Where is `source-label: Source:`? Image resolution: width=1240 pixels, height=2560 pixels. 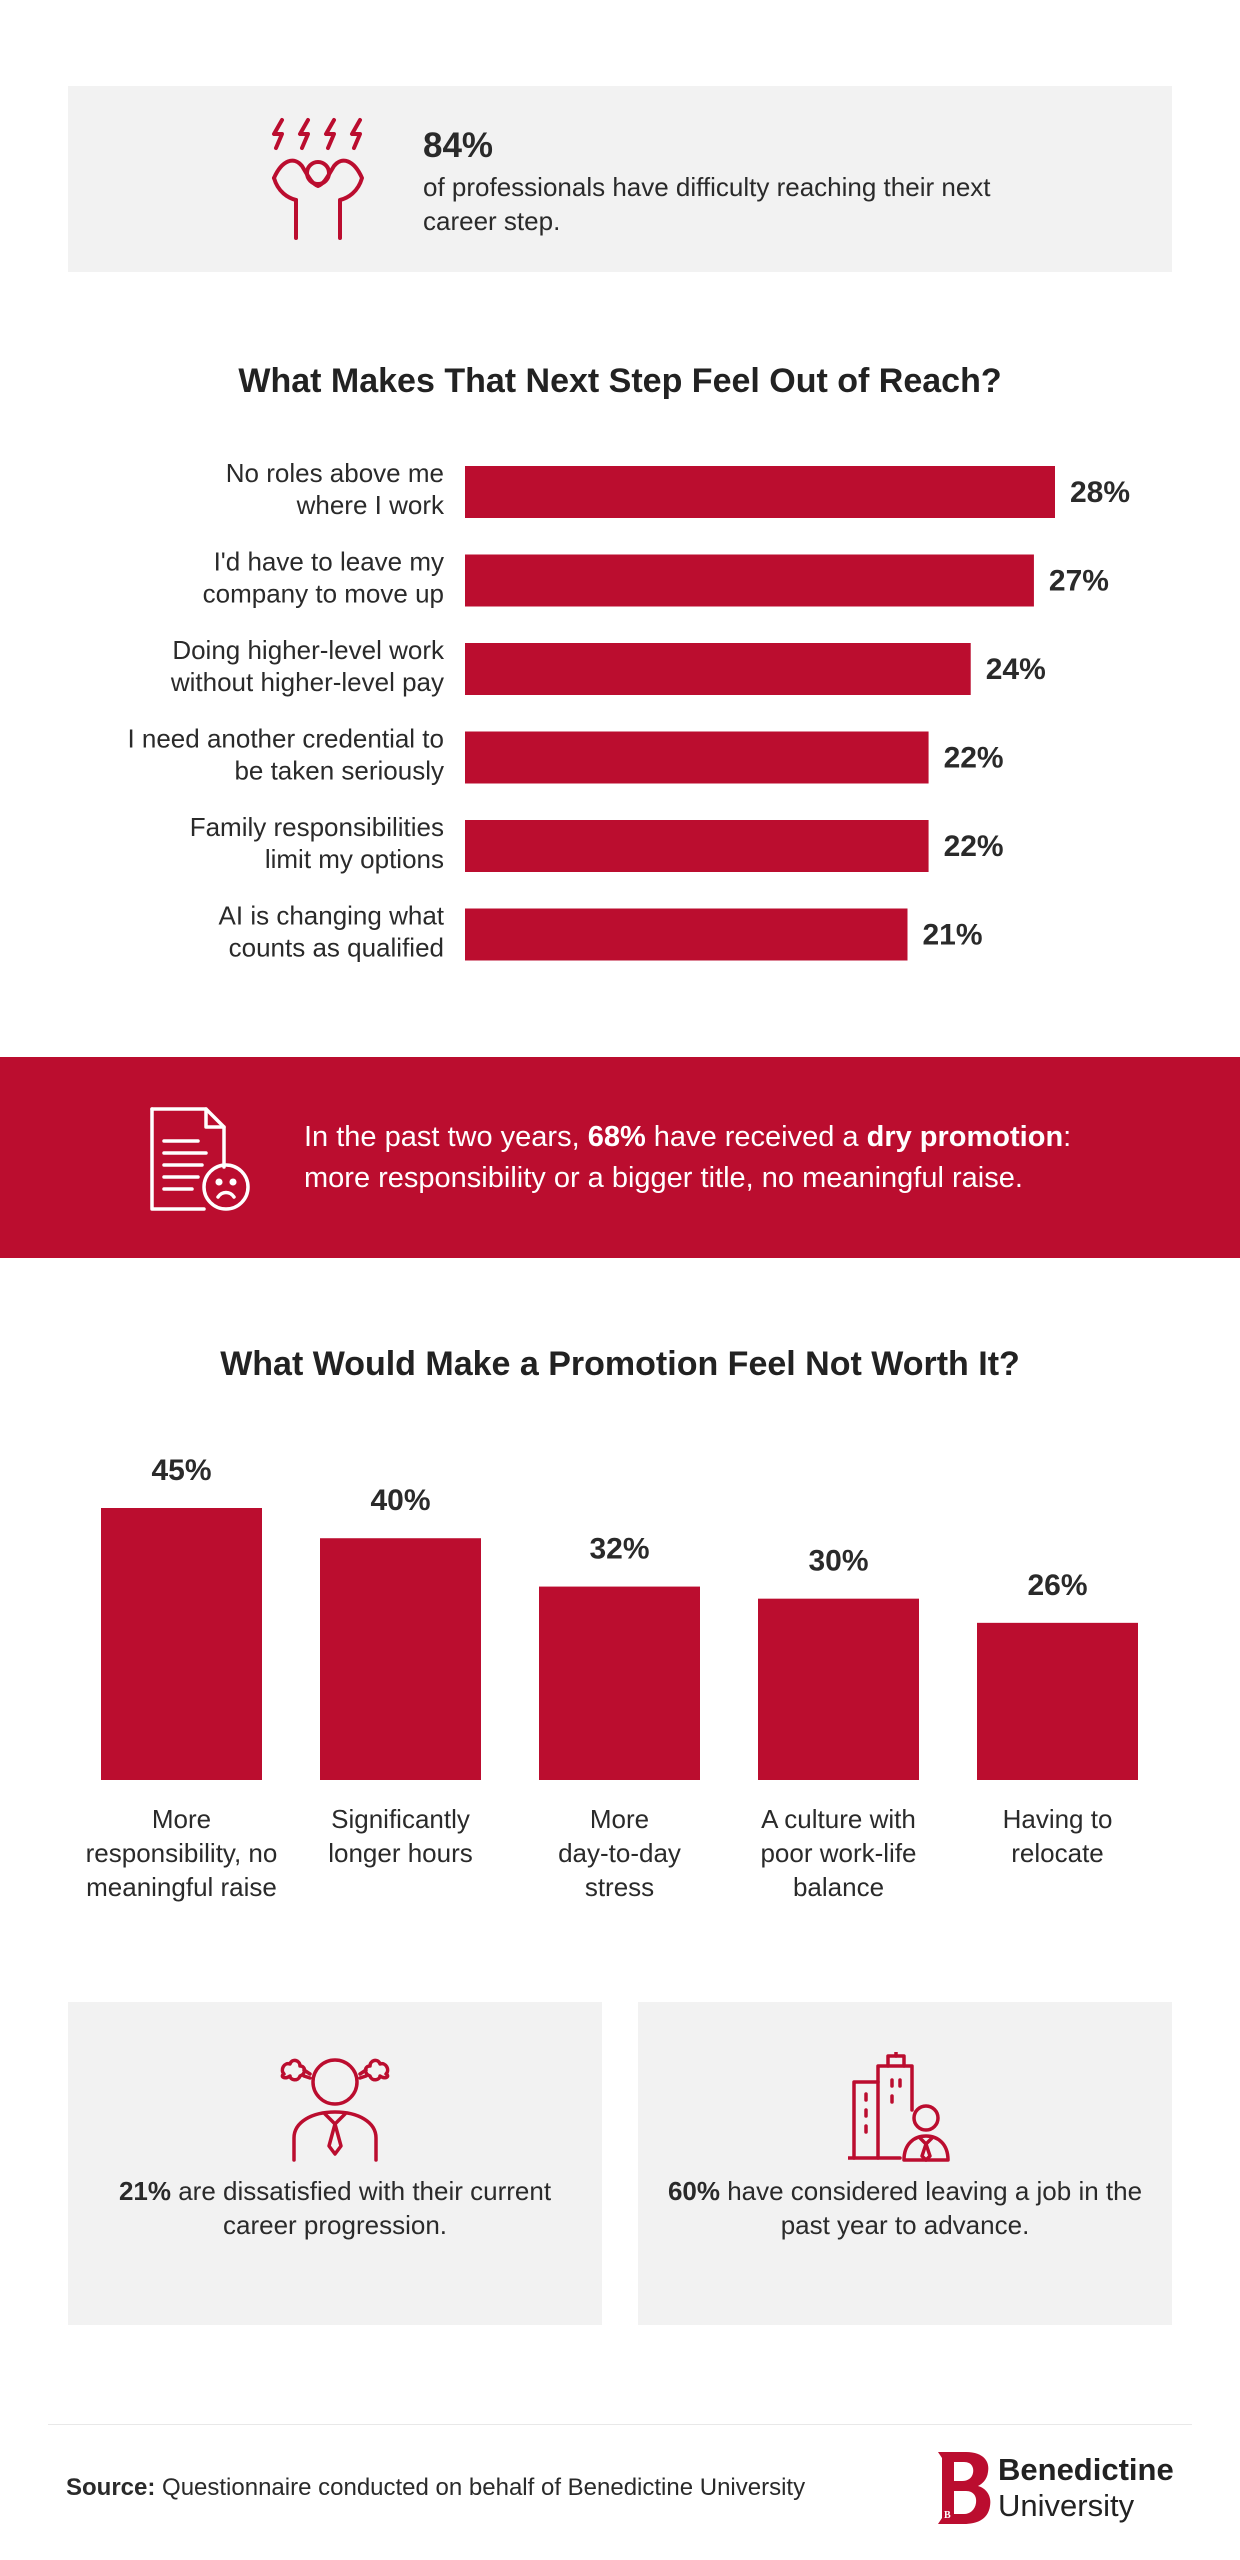
source-label: Source: is located at coordinates (111, 2487).